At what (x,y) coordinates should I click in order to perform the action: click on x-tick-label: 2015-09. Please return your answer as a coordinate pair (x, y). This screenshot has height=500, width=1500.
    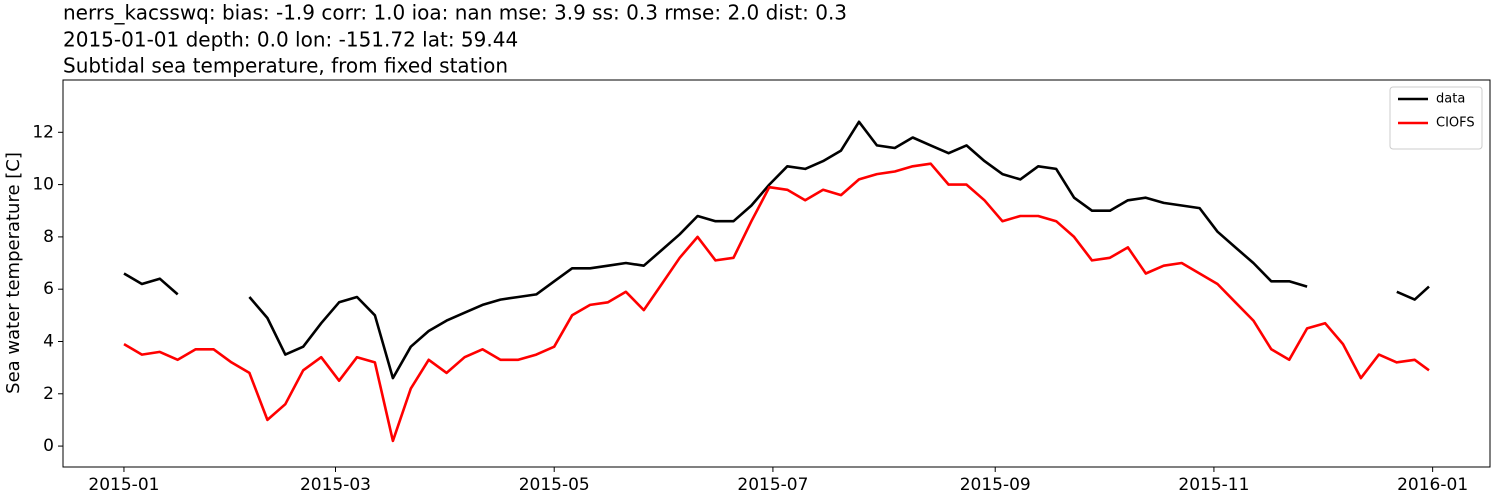
    Looking at the image, I should click on (995, 485).